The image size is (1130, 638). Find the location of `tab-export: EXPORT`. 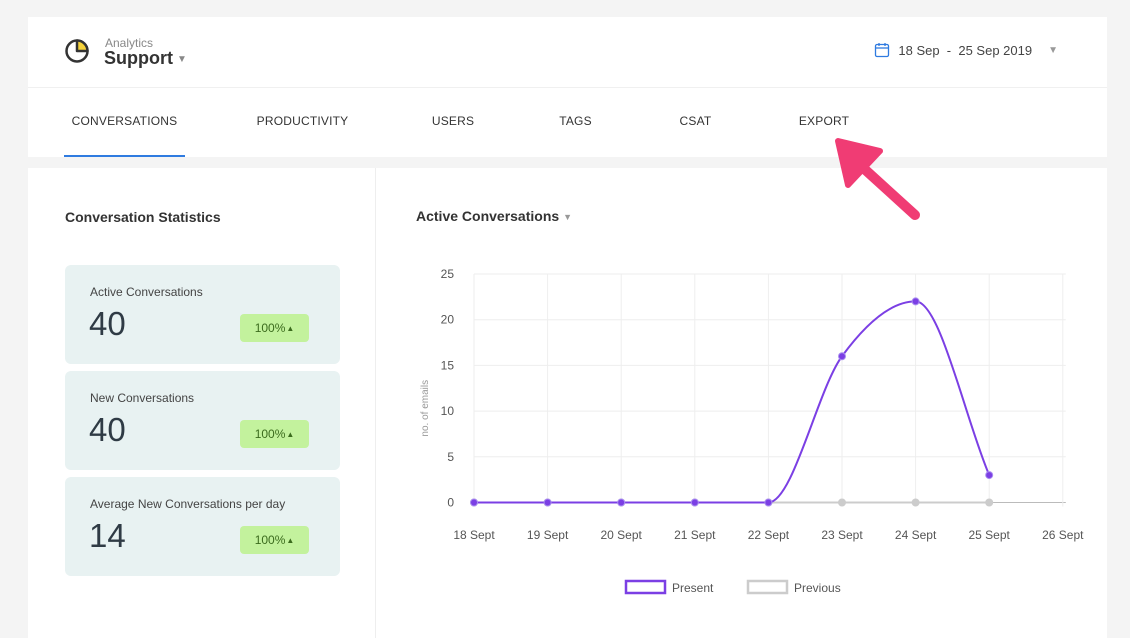

tab-export: EXPORT is located at coordinates (824, 121).